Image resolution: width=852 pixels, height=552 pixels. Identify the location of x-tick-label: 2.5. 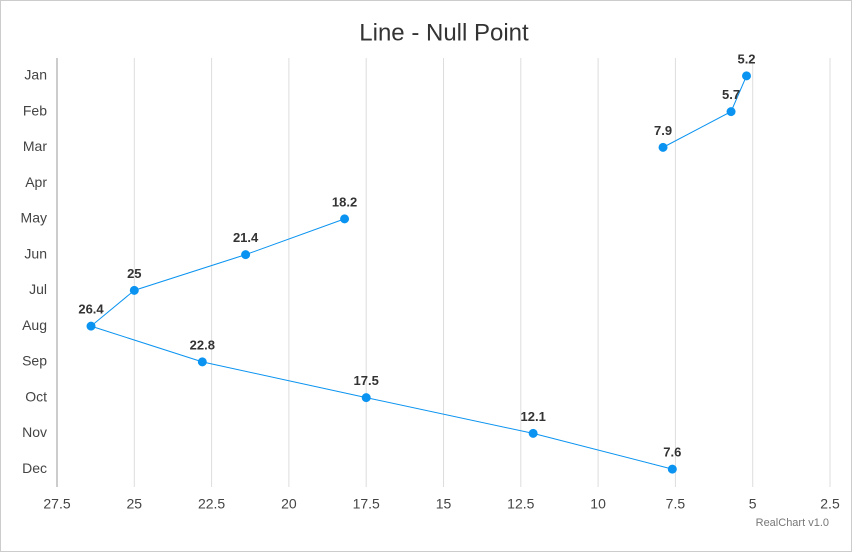
(830, 504).